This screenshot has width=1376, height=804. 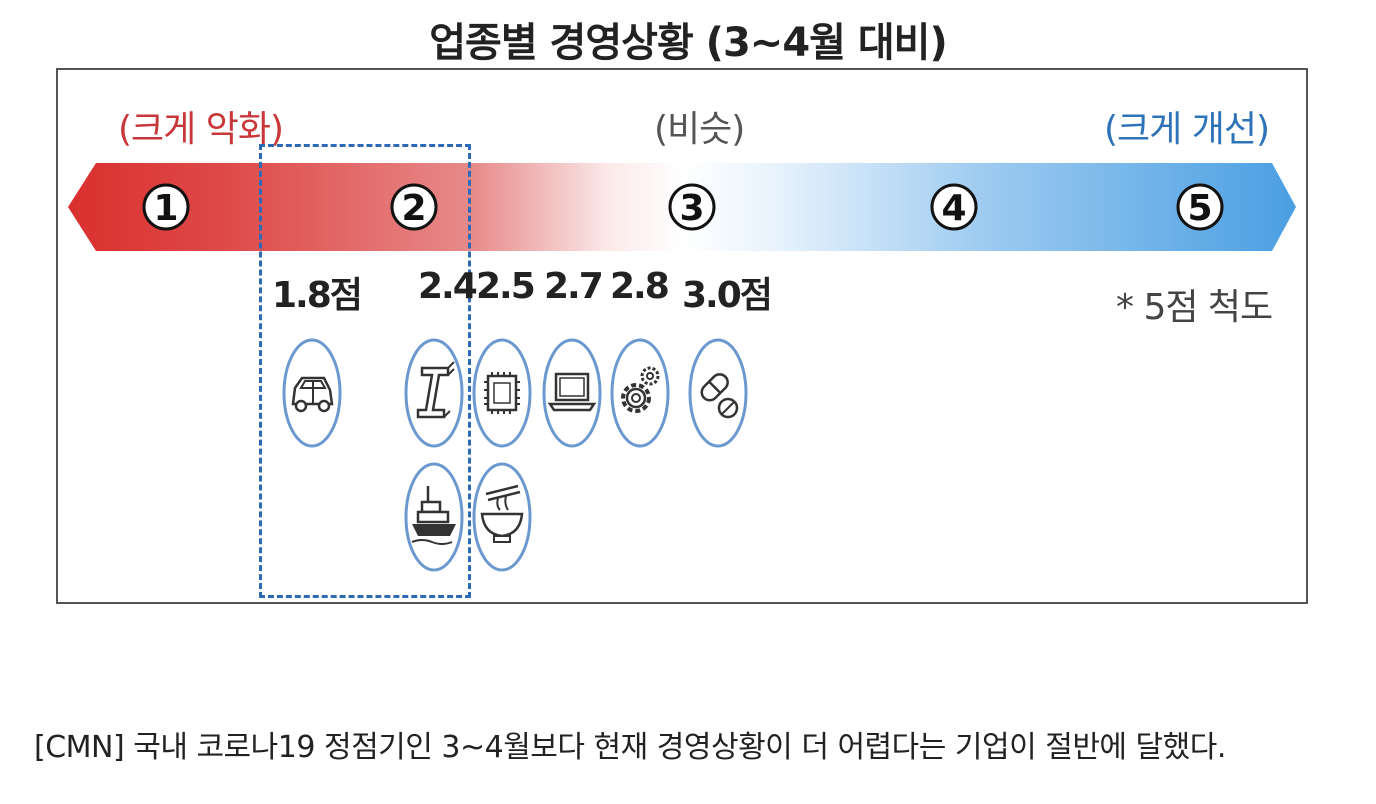 What do you see at coordinates (365, 371) in the screenshot?
I see `highlight-box` at bounding box center [365, 371].